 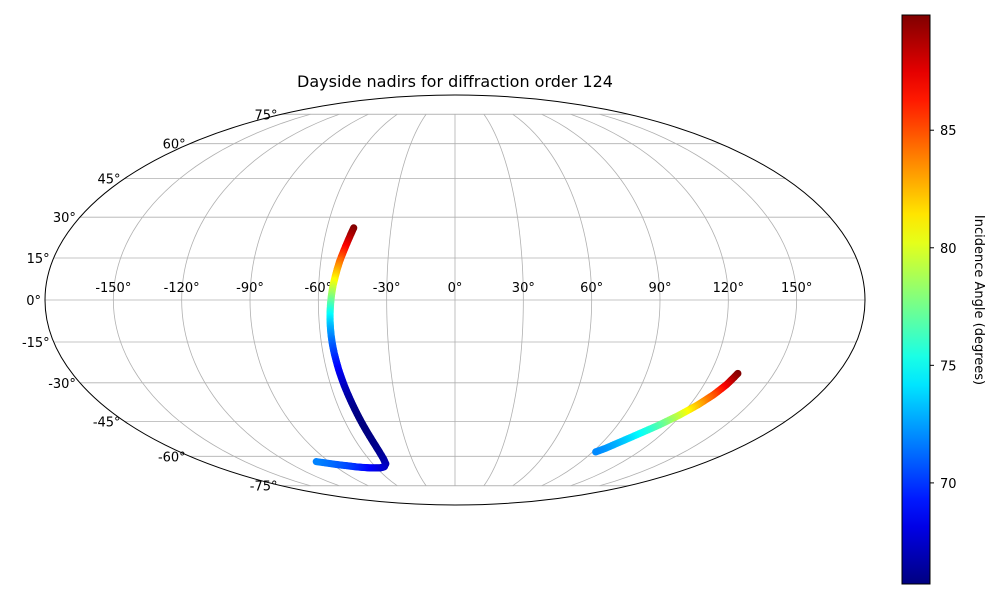 I want to click on chart-title: Dayside nadirs for diffraction order 124, so click(x=455, y=81).